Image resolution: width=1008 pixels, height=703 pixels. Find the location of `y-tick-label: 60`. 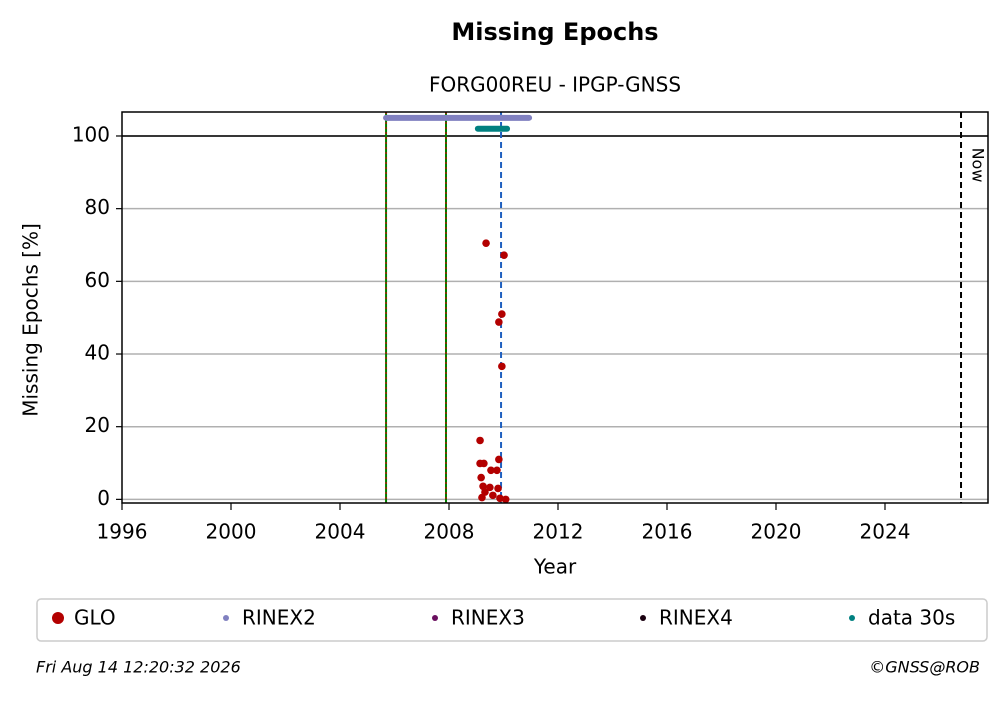

y-tick-label: 60 is located at coordinates (97, 280).